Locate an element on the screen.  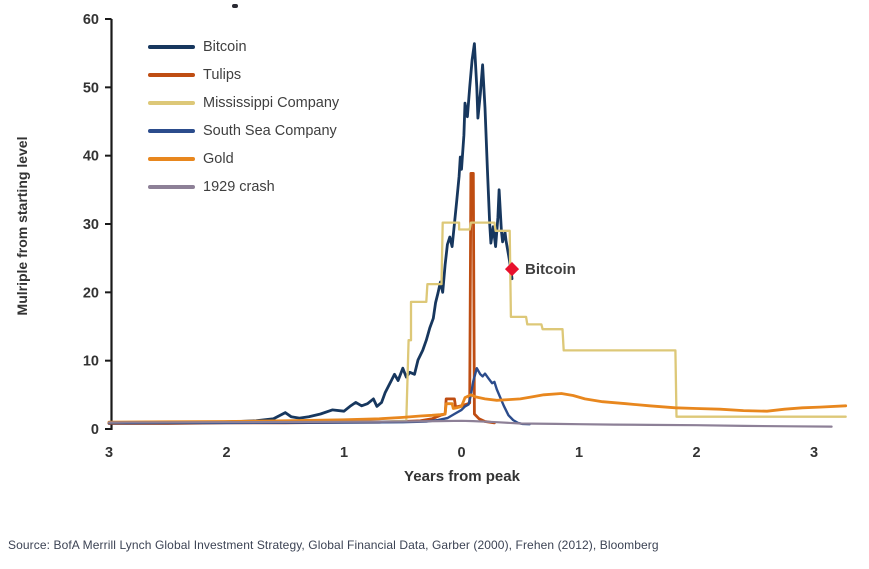
south-sea-line-swatch is located at coordinates (171, 131).